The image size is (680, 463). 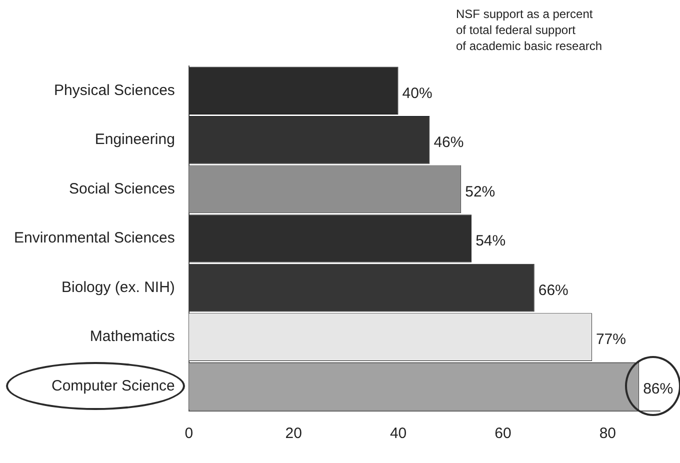 I want to click on data-label: 52%, so click(x=480, y=191).